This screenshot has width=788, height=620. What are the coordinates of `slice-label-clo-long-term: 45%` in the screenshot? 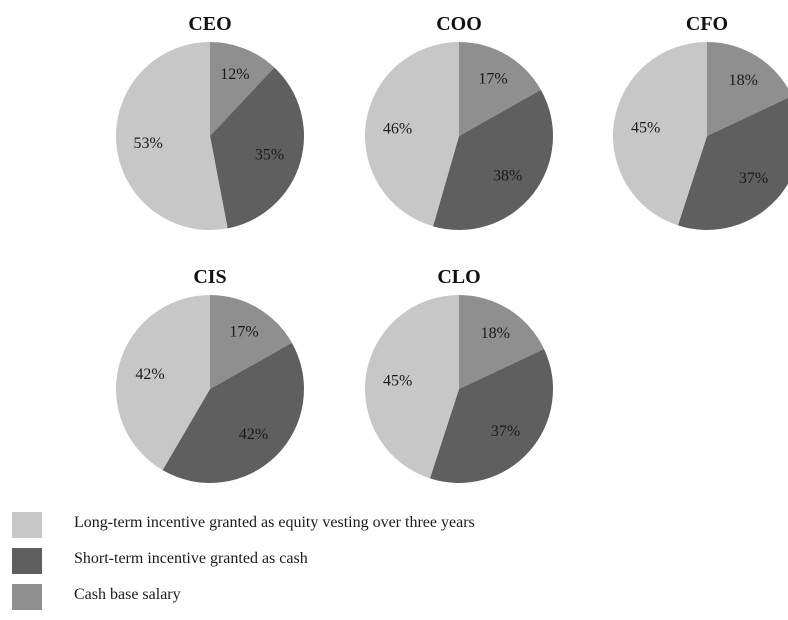 It's located at (397, 380).